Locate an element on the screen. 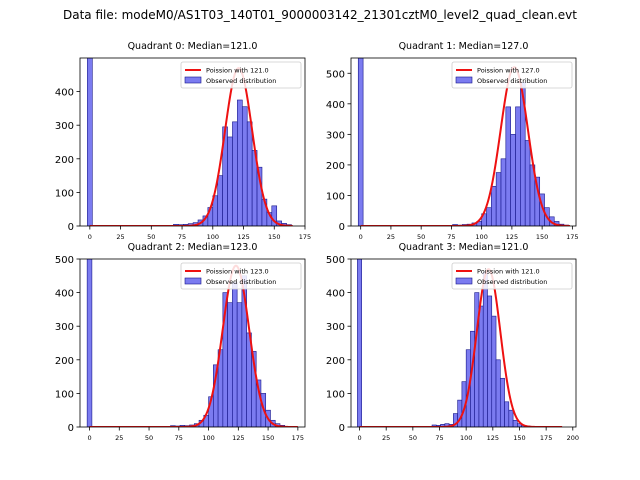 Image resolution: width=640 pixels, height=480 pixels. legend-label-poisson: Poission with 123.0 is located at coordinates (237, 272).